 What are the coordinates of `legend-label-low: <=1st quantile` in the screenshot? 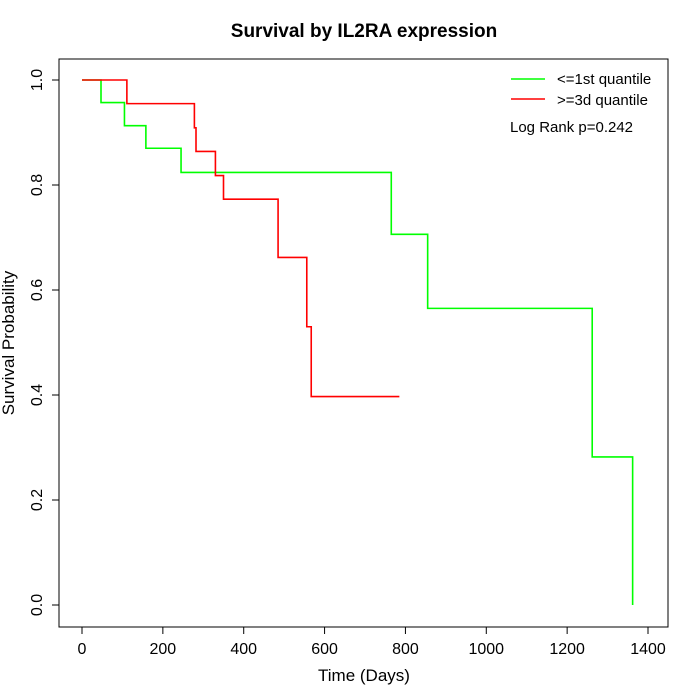 It's located at (604, 79).